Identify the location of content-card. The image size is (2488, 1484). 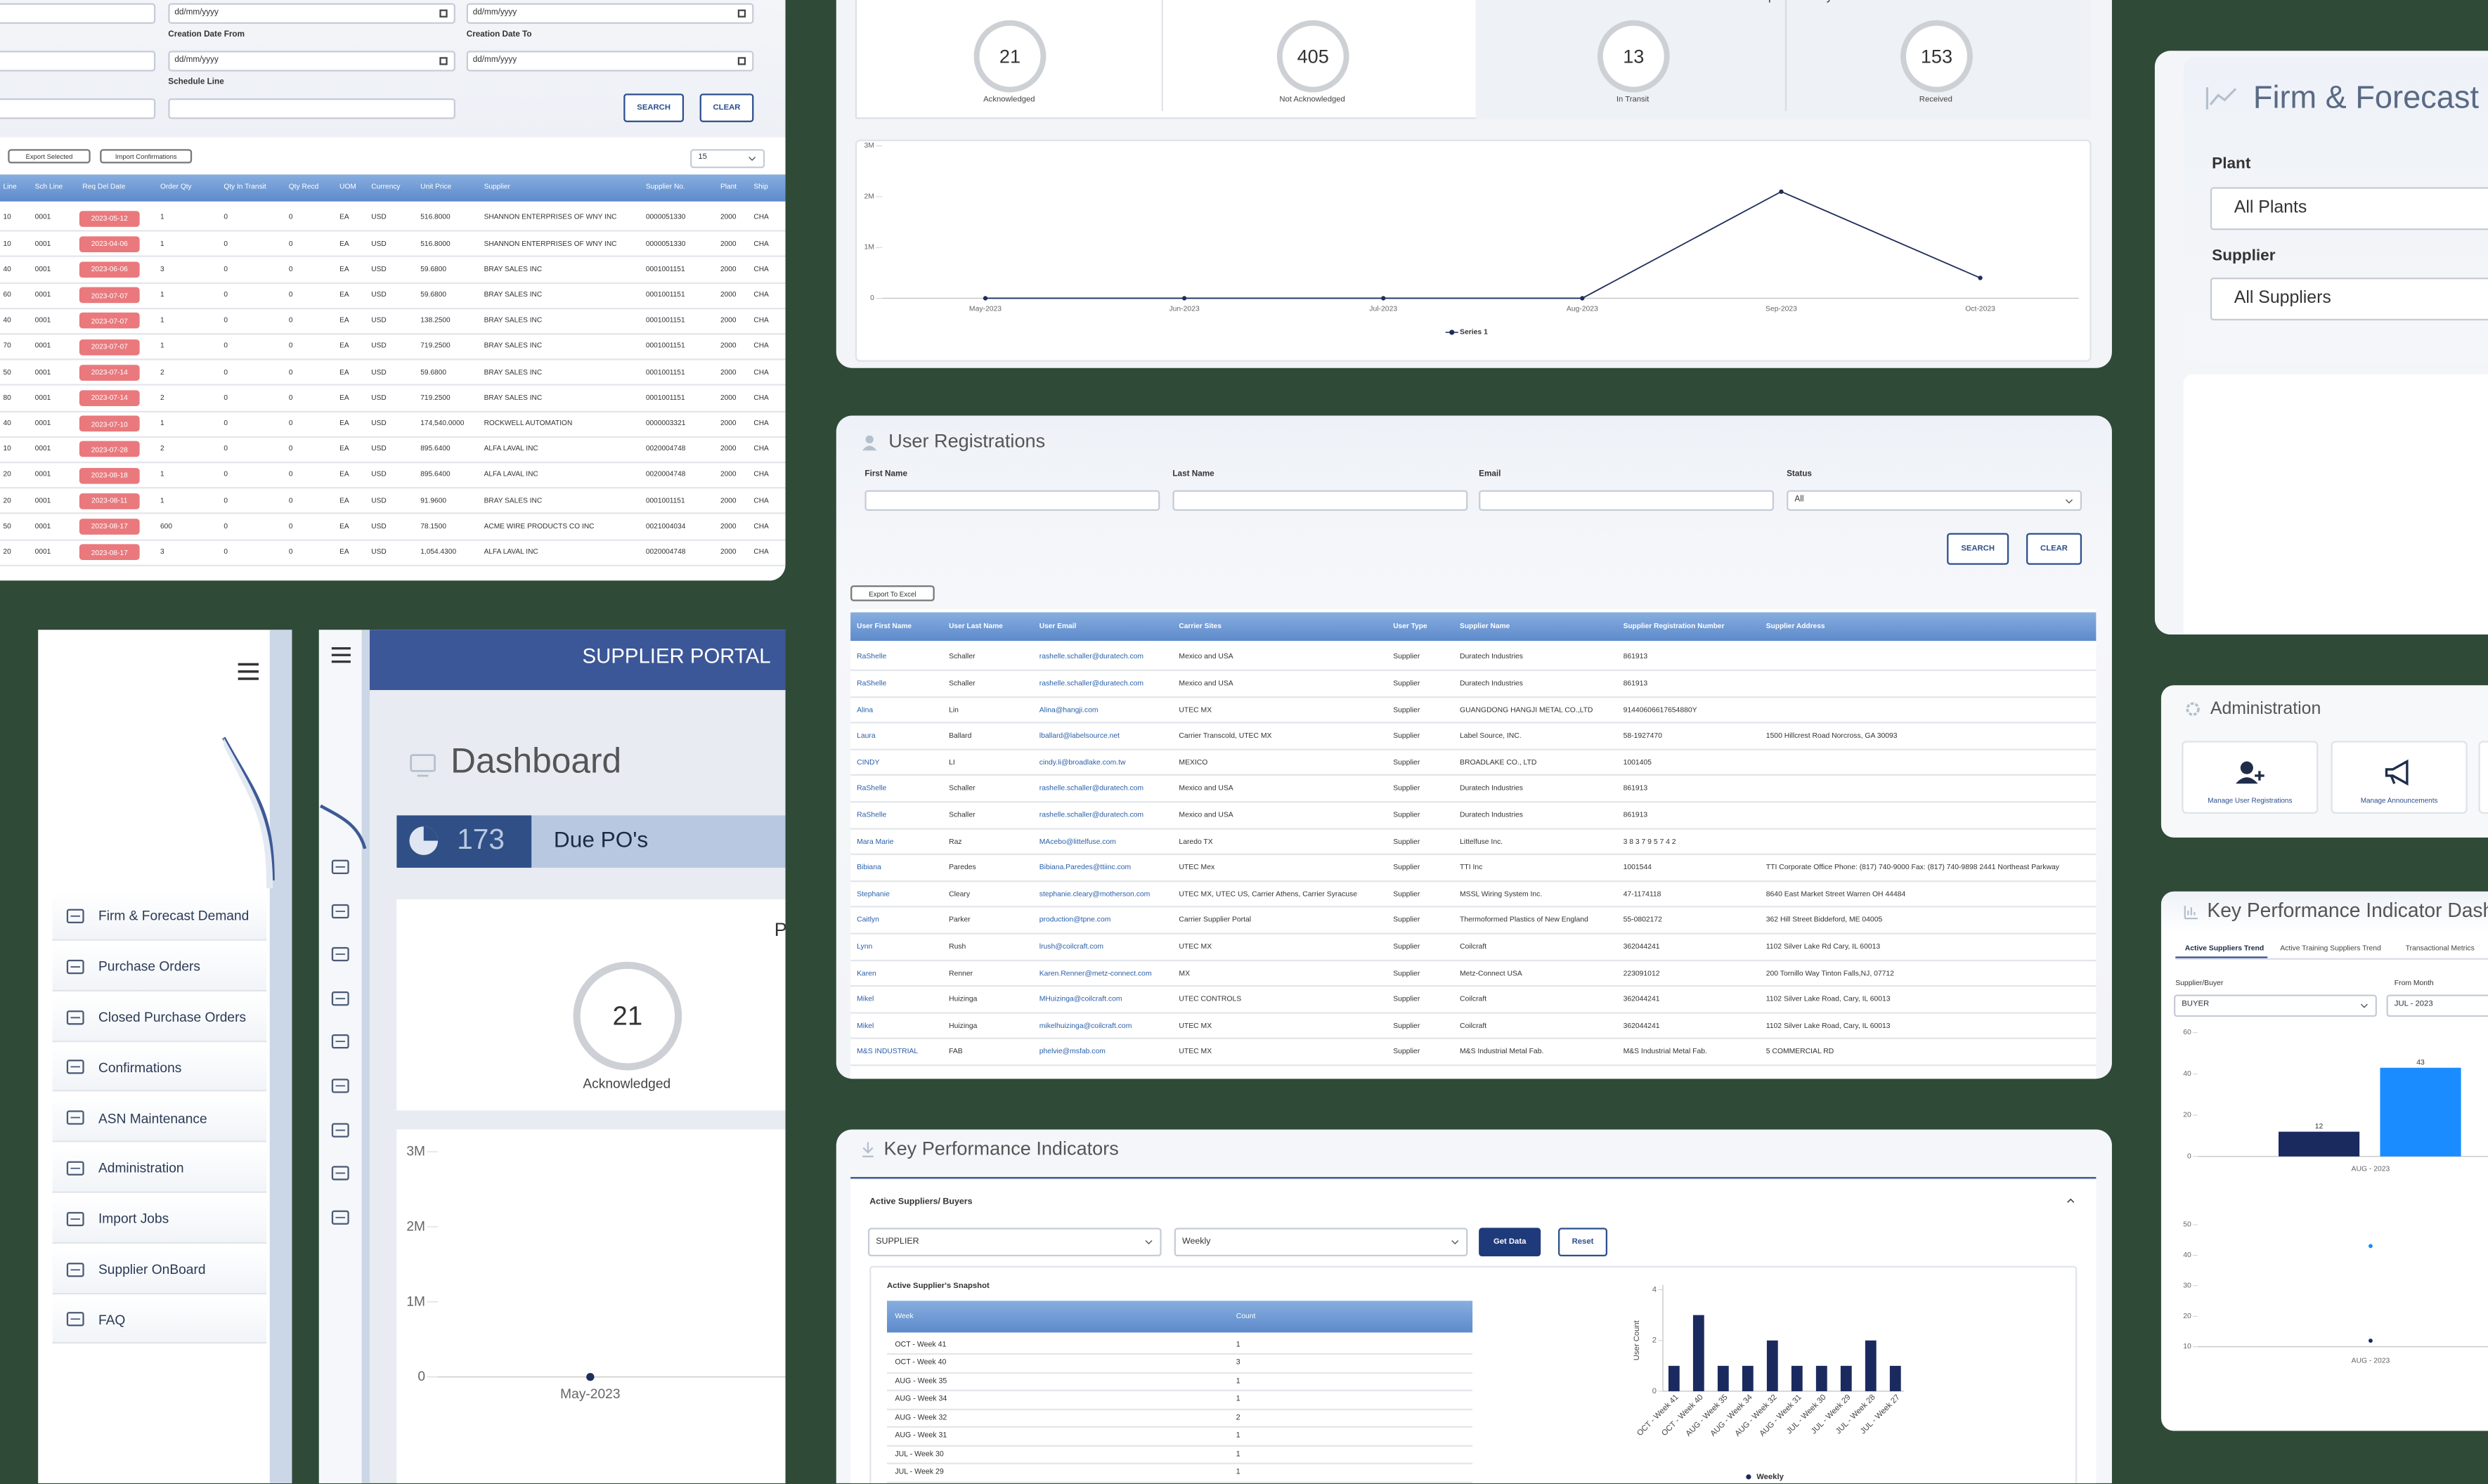
(2335, 504).